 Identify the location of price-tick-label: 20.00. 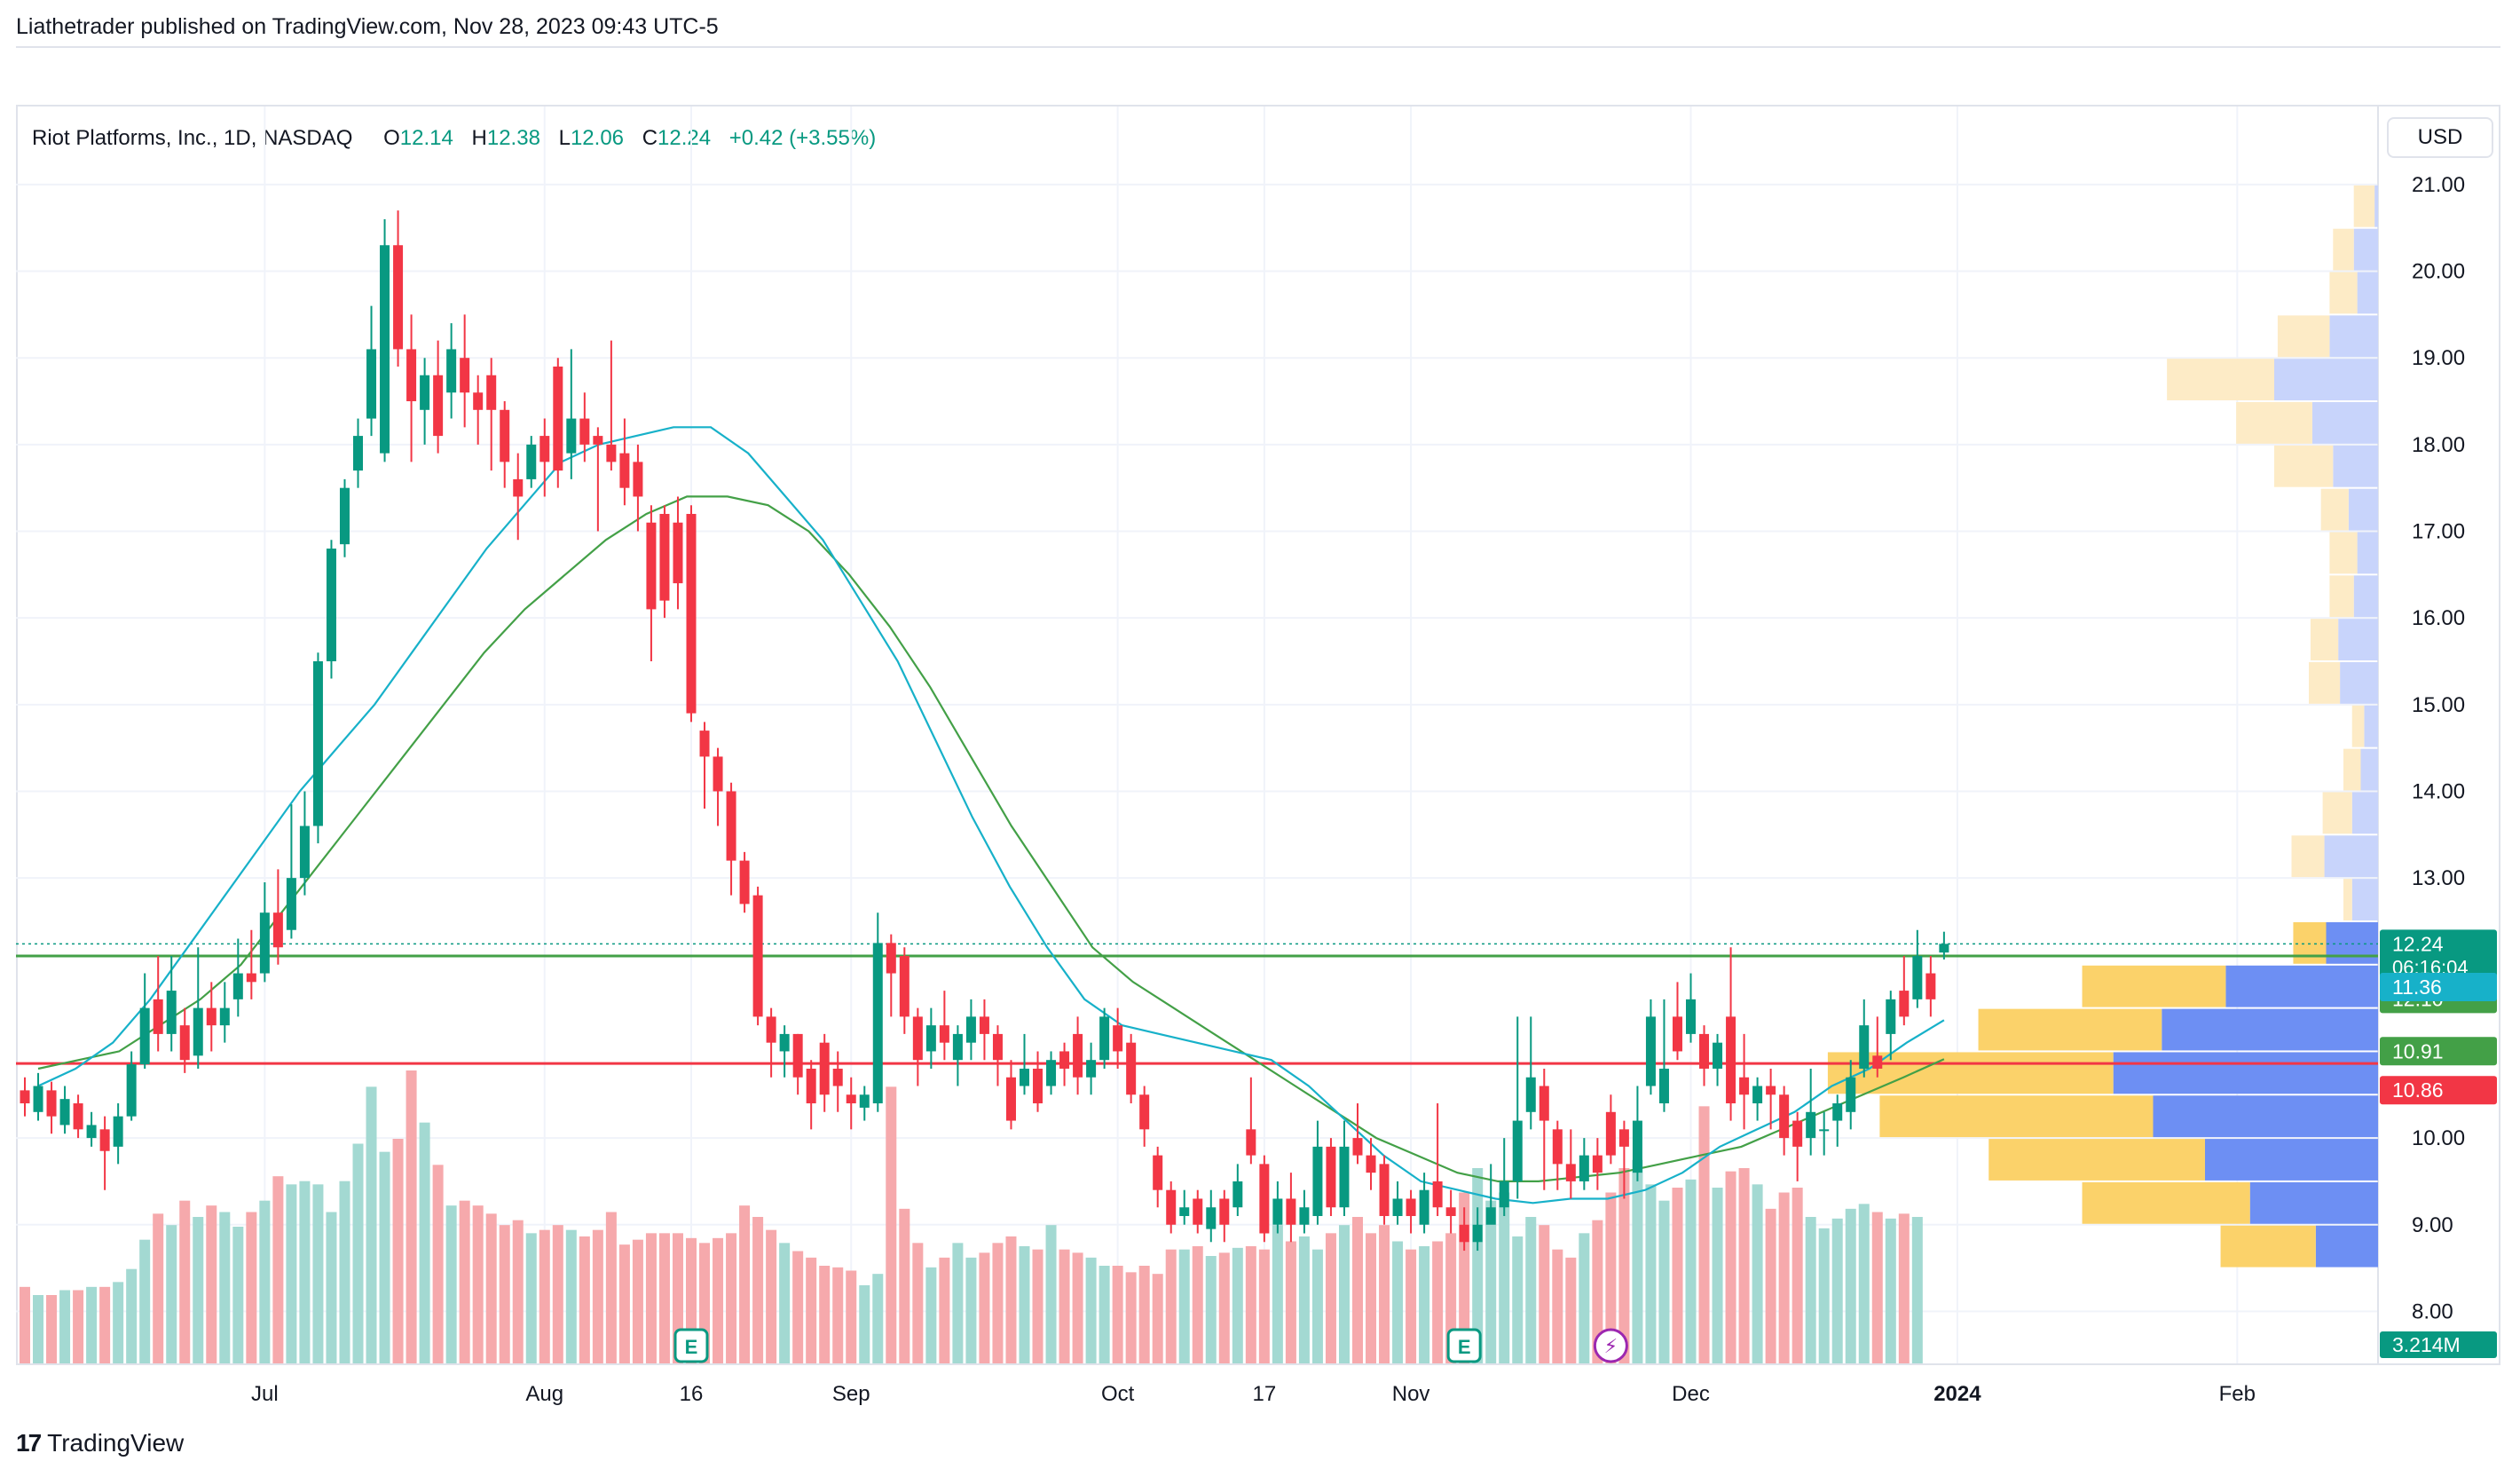
(2438, 272).